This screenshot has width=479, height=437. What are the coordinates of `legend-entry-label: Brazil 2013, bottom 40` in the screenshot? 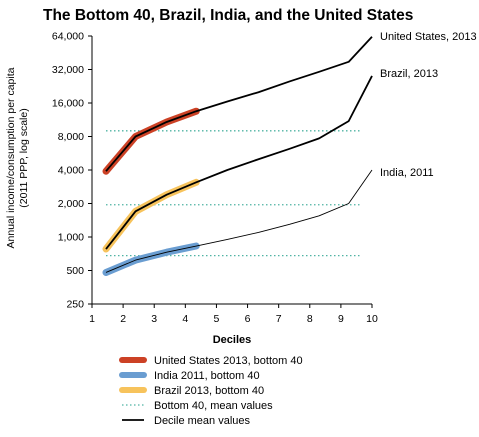 It's located at (209, 391).